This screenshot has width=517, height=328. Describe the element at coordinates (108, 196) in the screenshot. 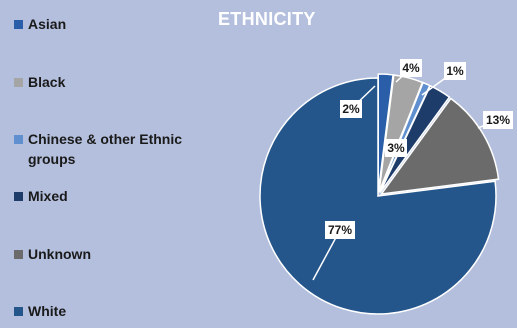

I see `legend-item-mixed: Mixed` at that location.